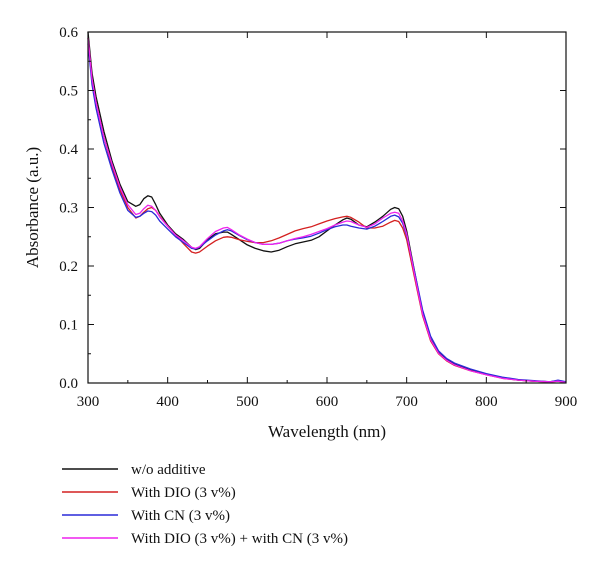 This screenshot has width=600, height=584. What do you see at coordinates (183, 493) in the screenshot?
I see `legend-label-2: With DIO (3 v%)` at bounding box center [183, 493].